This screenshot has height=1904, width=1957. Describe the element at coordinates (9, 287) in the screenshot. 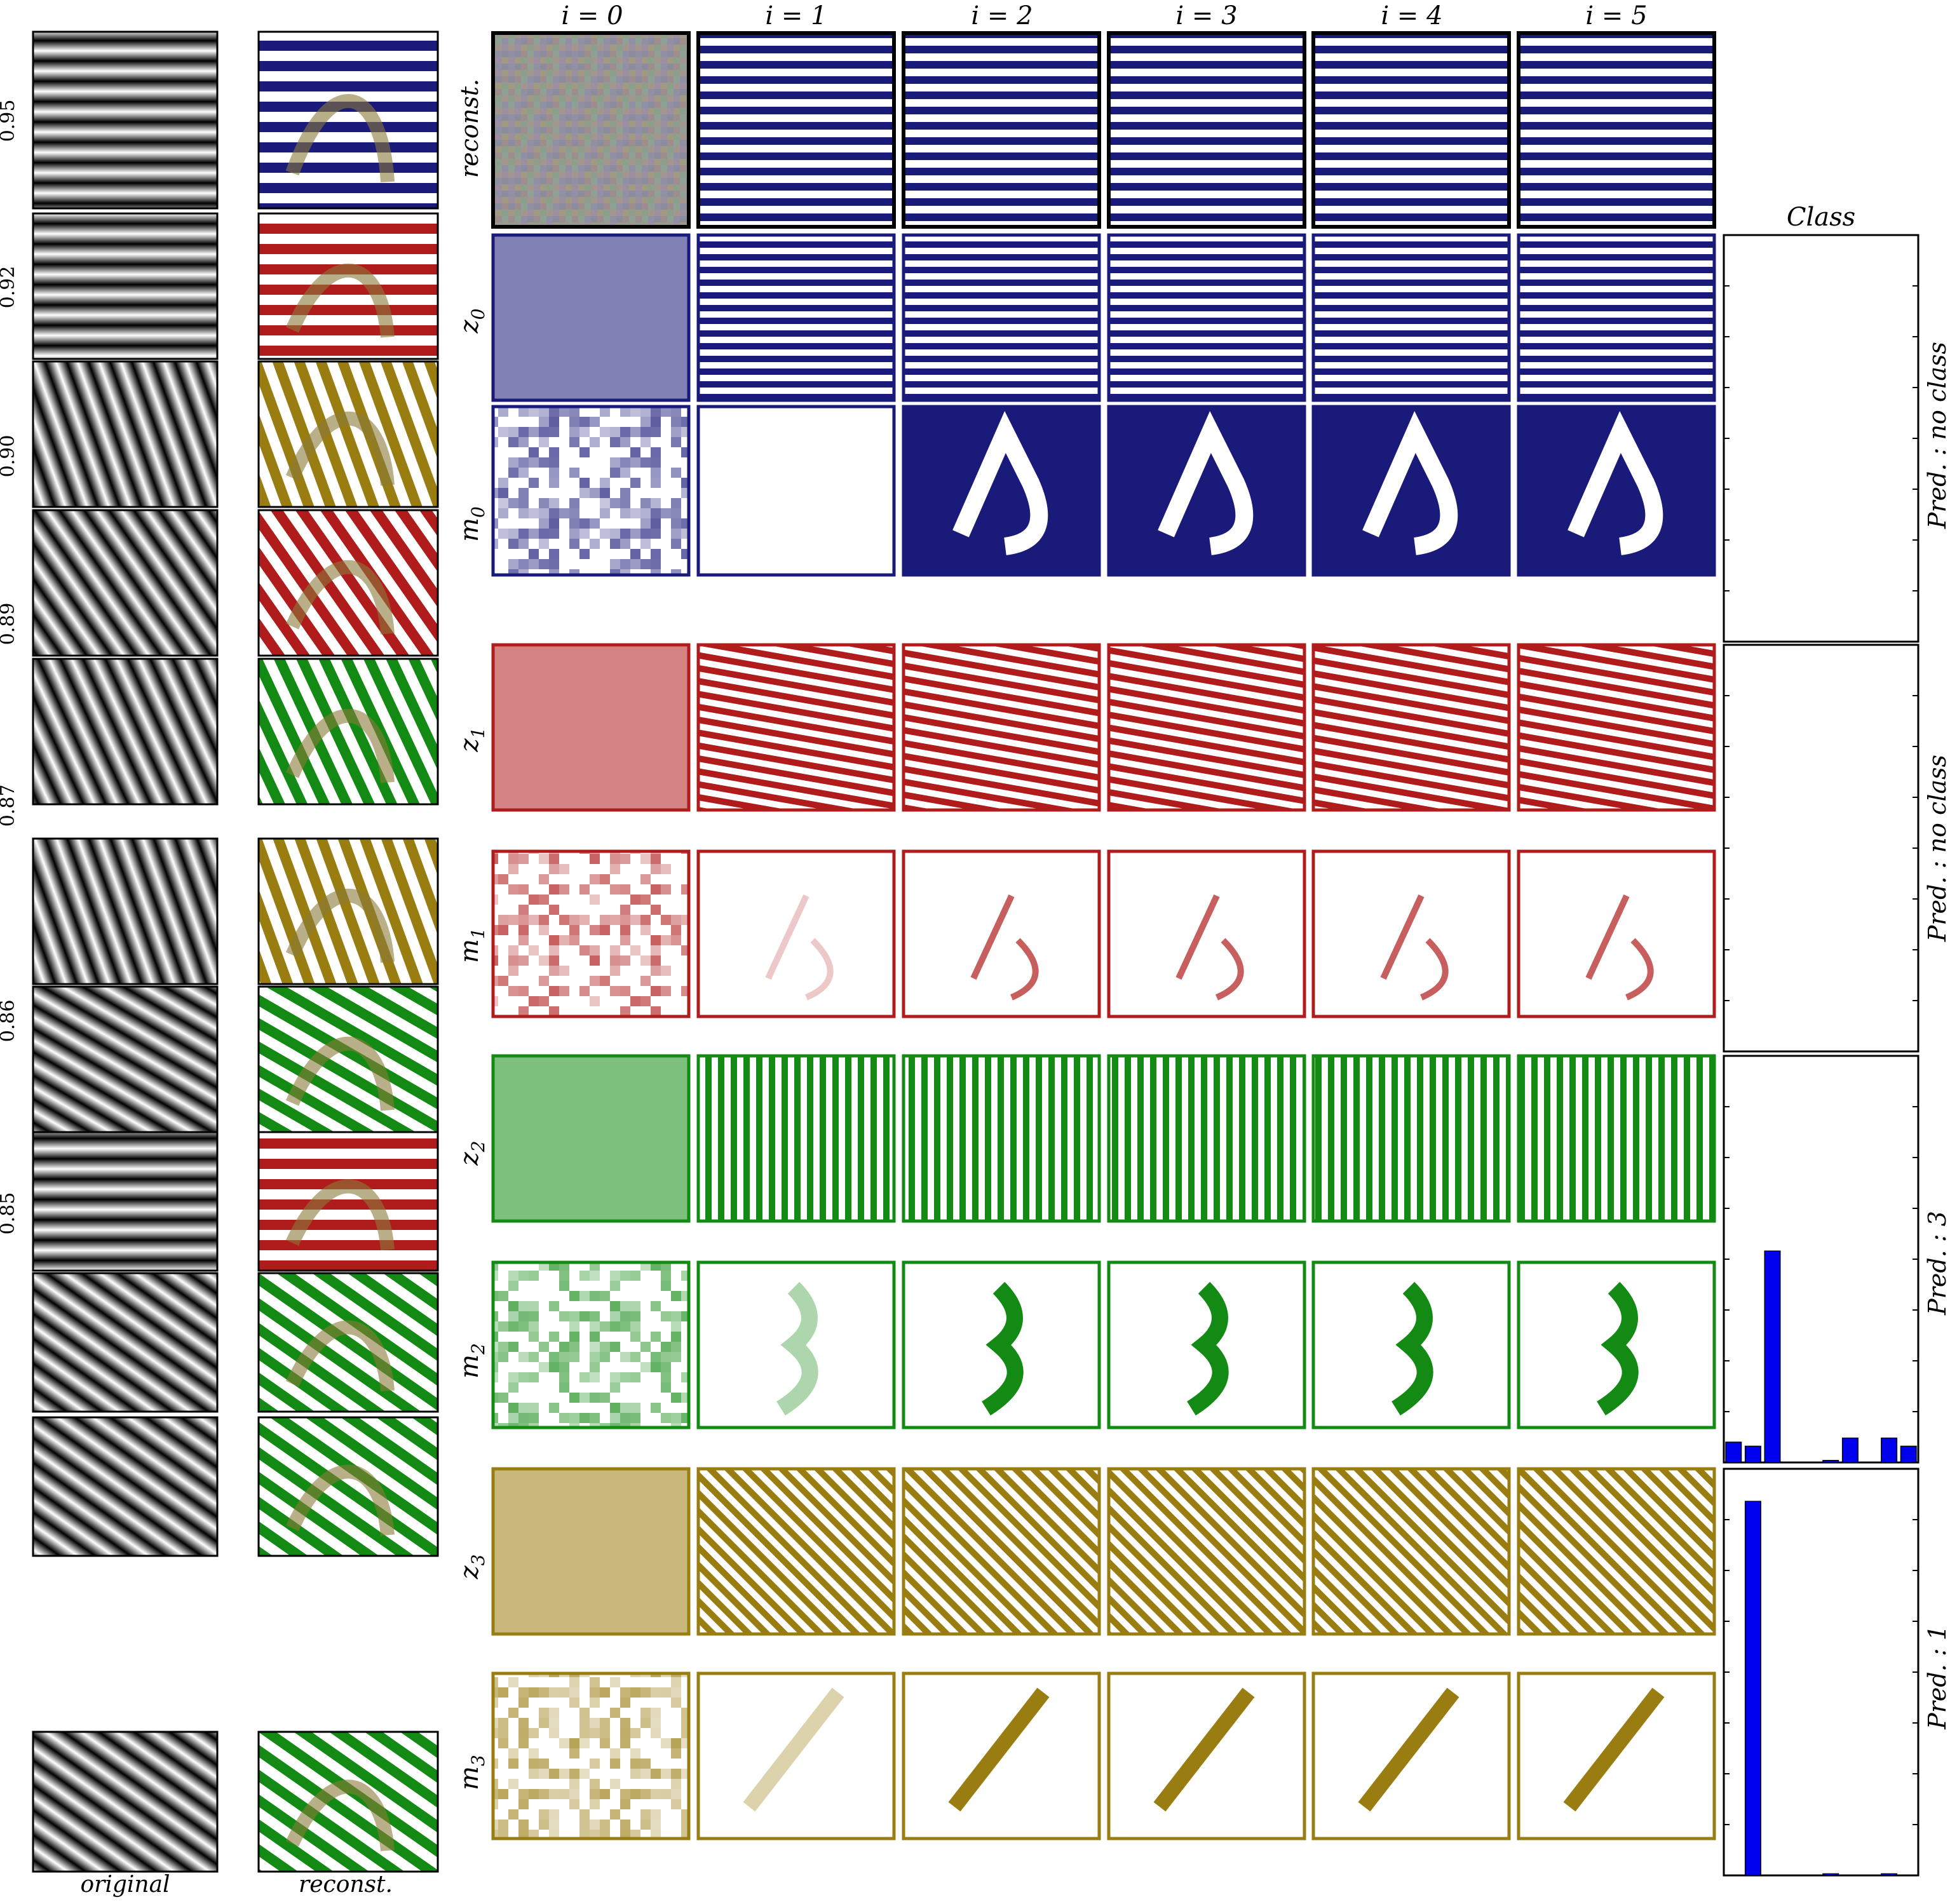

I see `score-label: 0.92` at that location.